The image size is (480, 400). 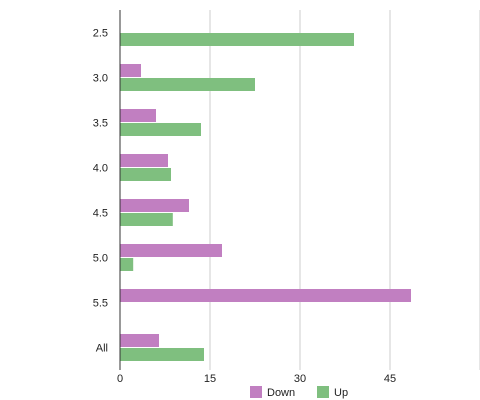 What do you see at coordinates (390, 379) in the screenshot?
I see `x-tick-label: 45` at bounding box center [390, 379].